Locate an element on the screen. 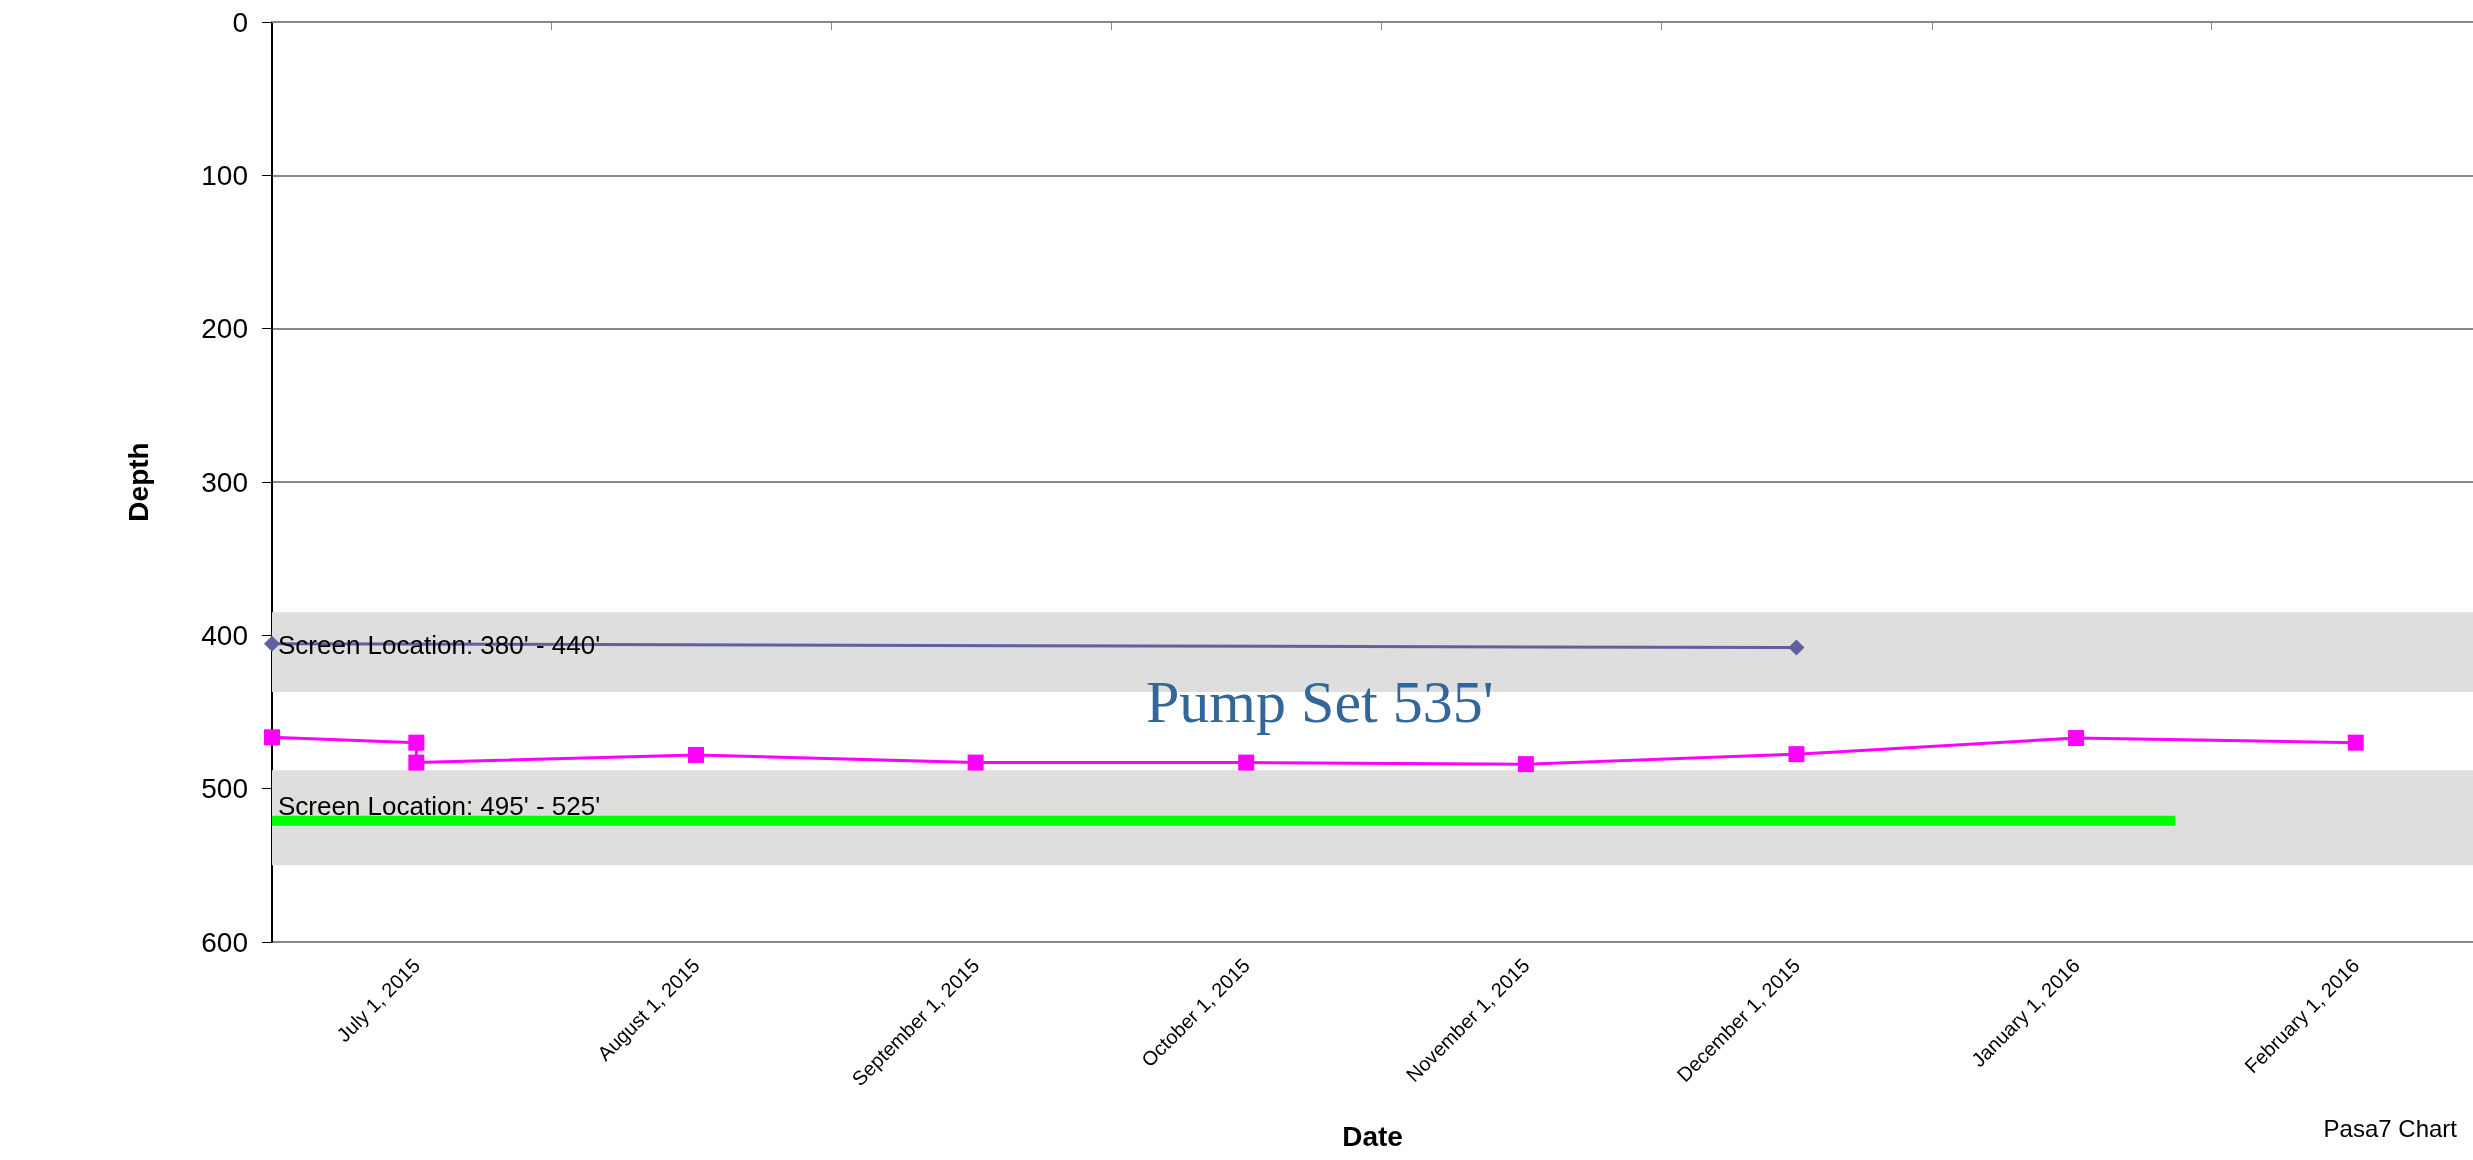 Image resolution: width=2473 pixels, height=1160 pixels. y-tick-label: 300 is located at coordinates (224, 482).